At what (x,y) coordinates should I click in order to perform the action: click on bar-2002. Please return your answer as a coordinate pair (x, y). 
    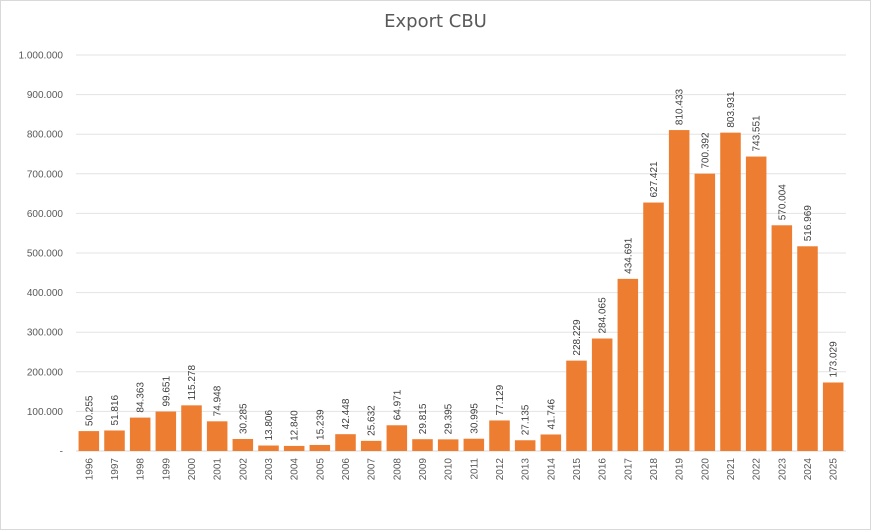
    Looking at the image, I should click on (243, 445).